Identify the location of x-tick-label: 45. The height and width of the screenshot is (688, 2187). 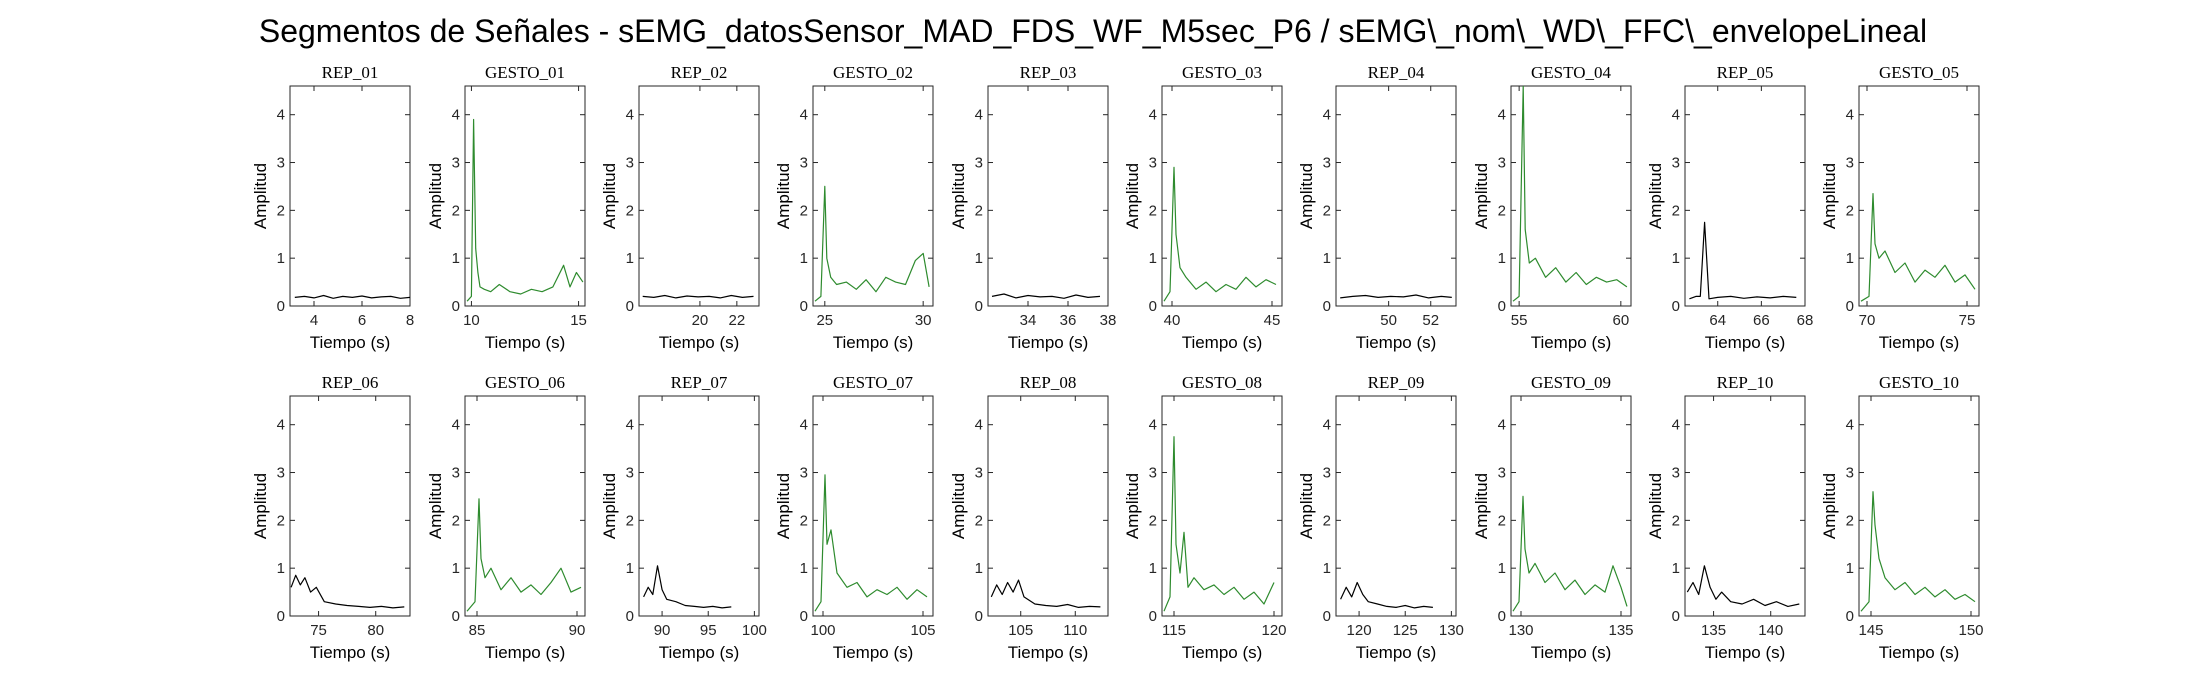
(1272, 320).